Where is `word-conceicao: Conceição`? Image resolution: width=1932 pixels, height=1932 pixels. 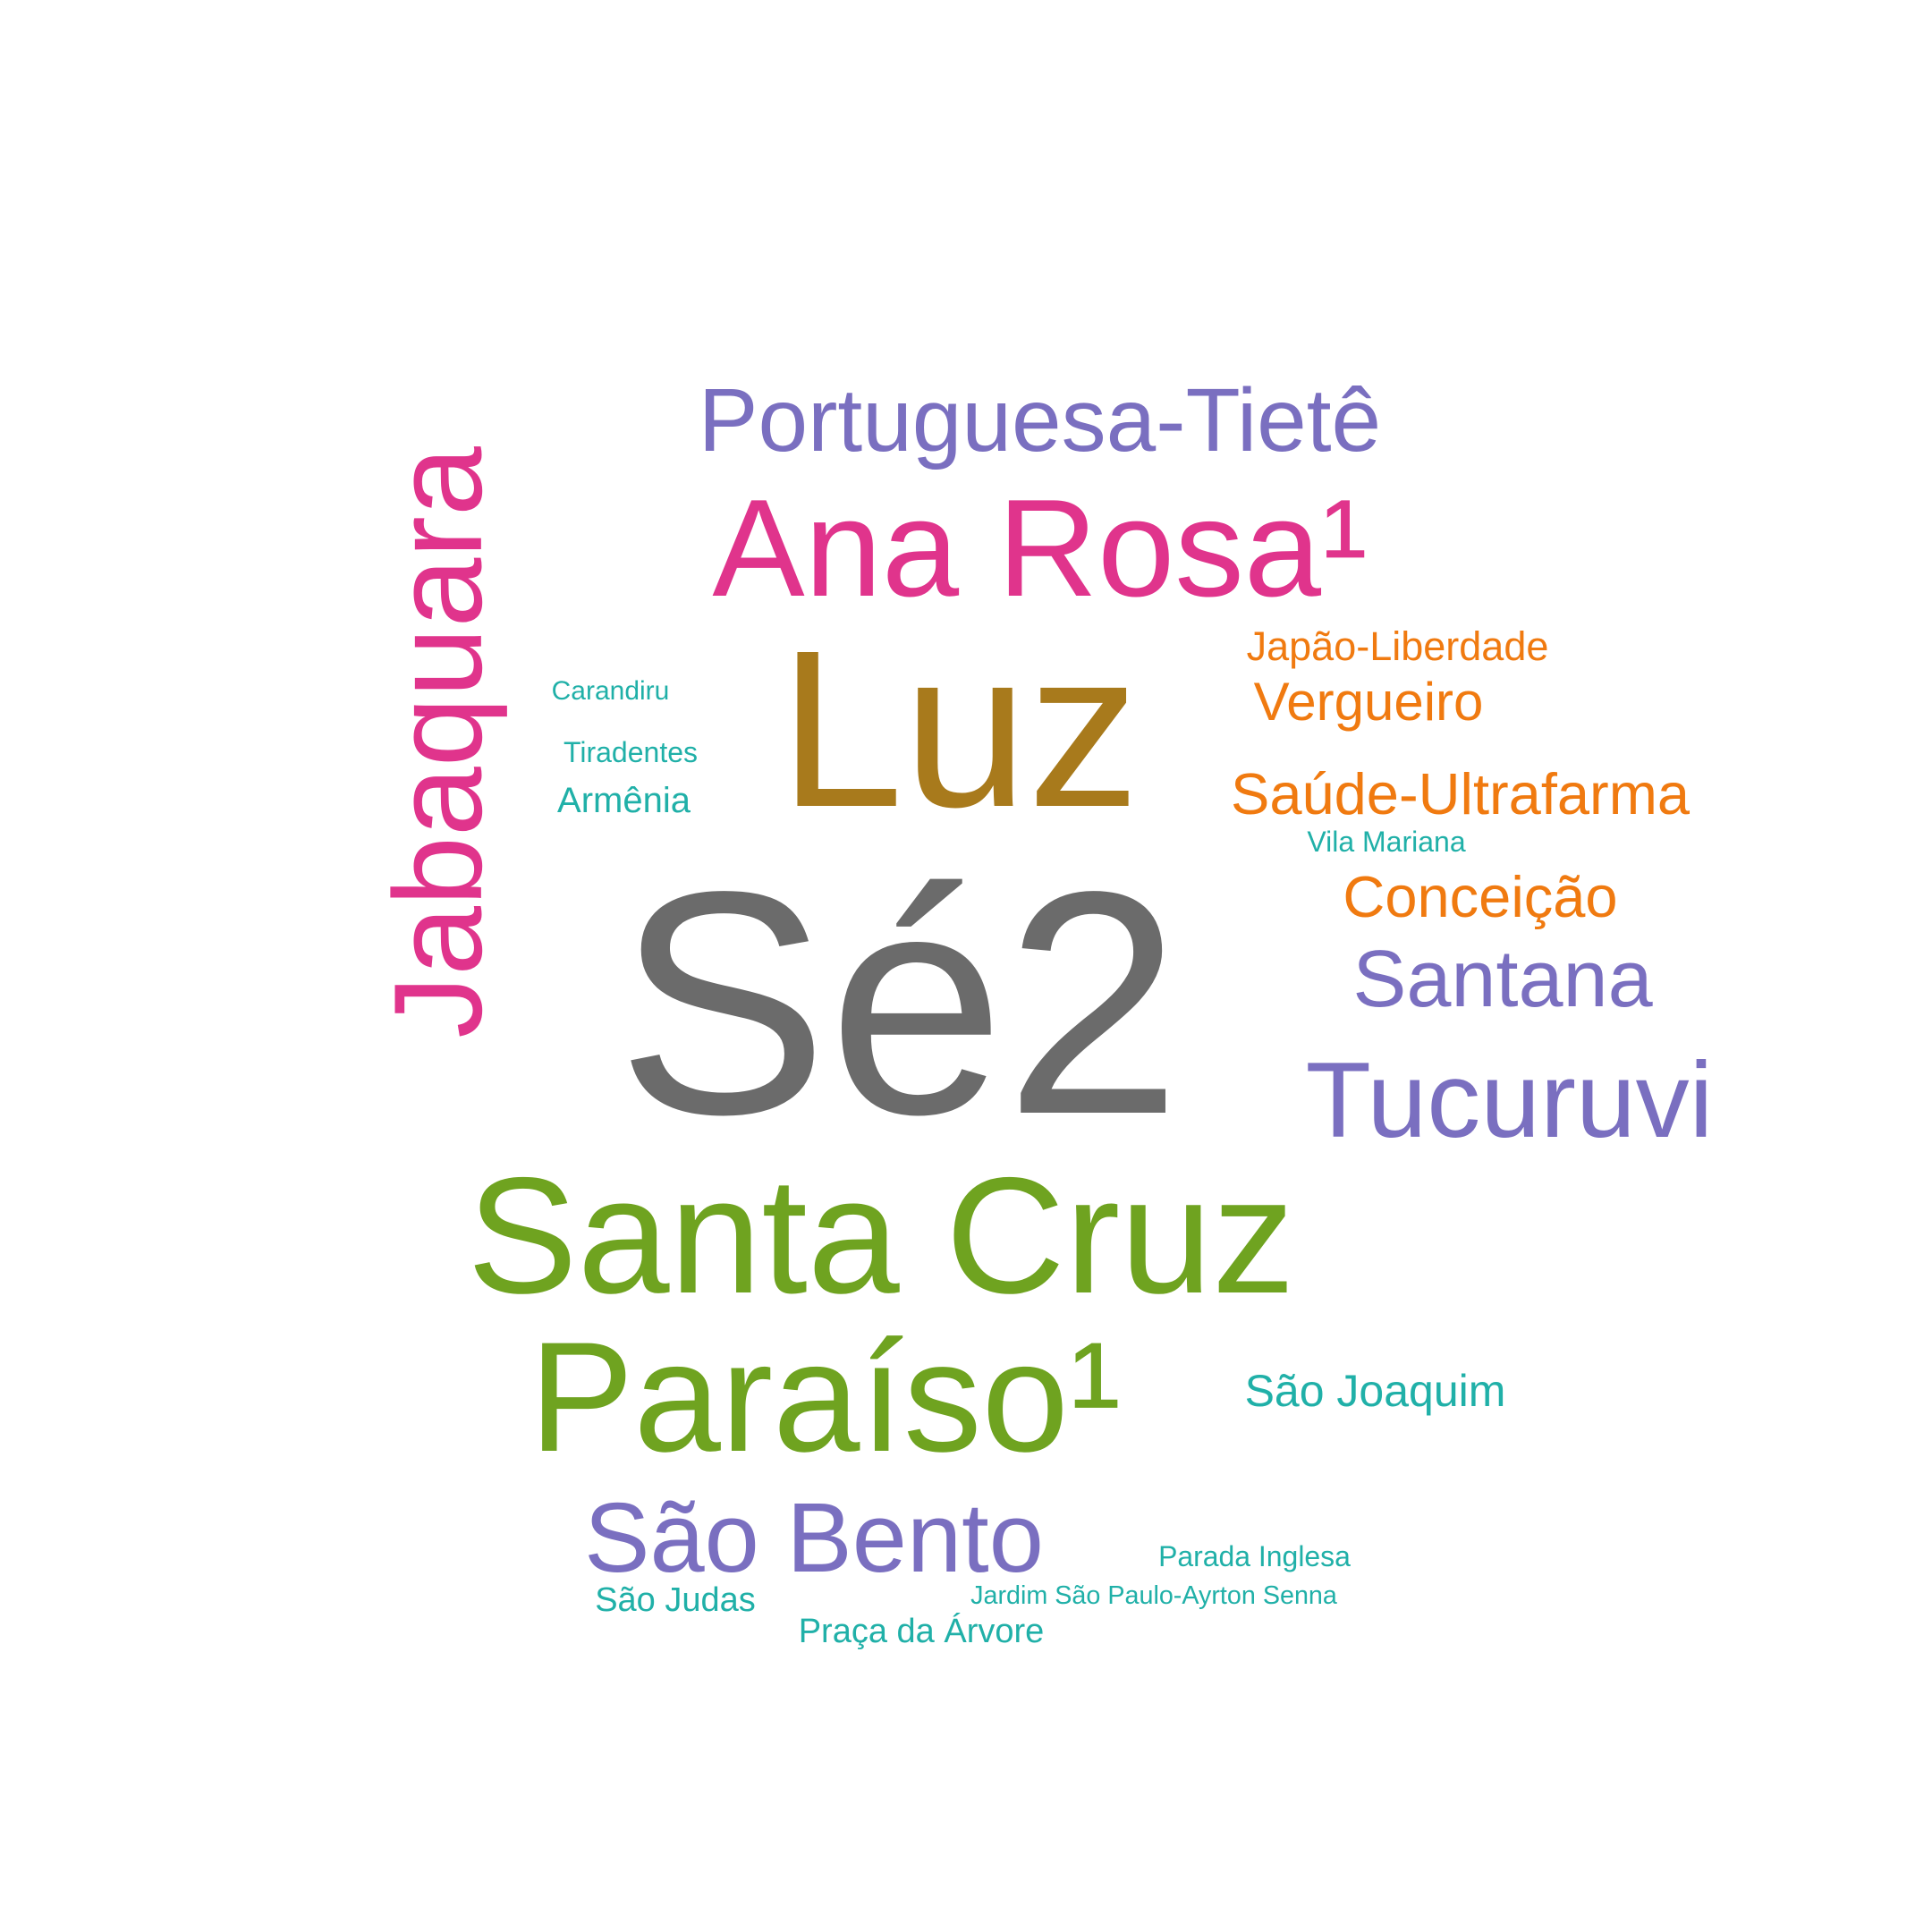
word-conceicao: Conceição is located at coordinates (1480, 896).